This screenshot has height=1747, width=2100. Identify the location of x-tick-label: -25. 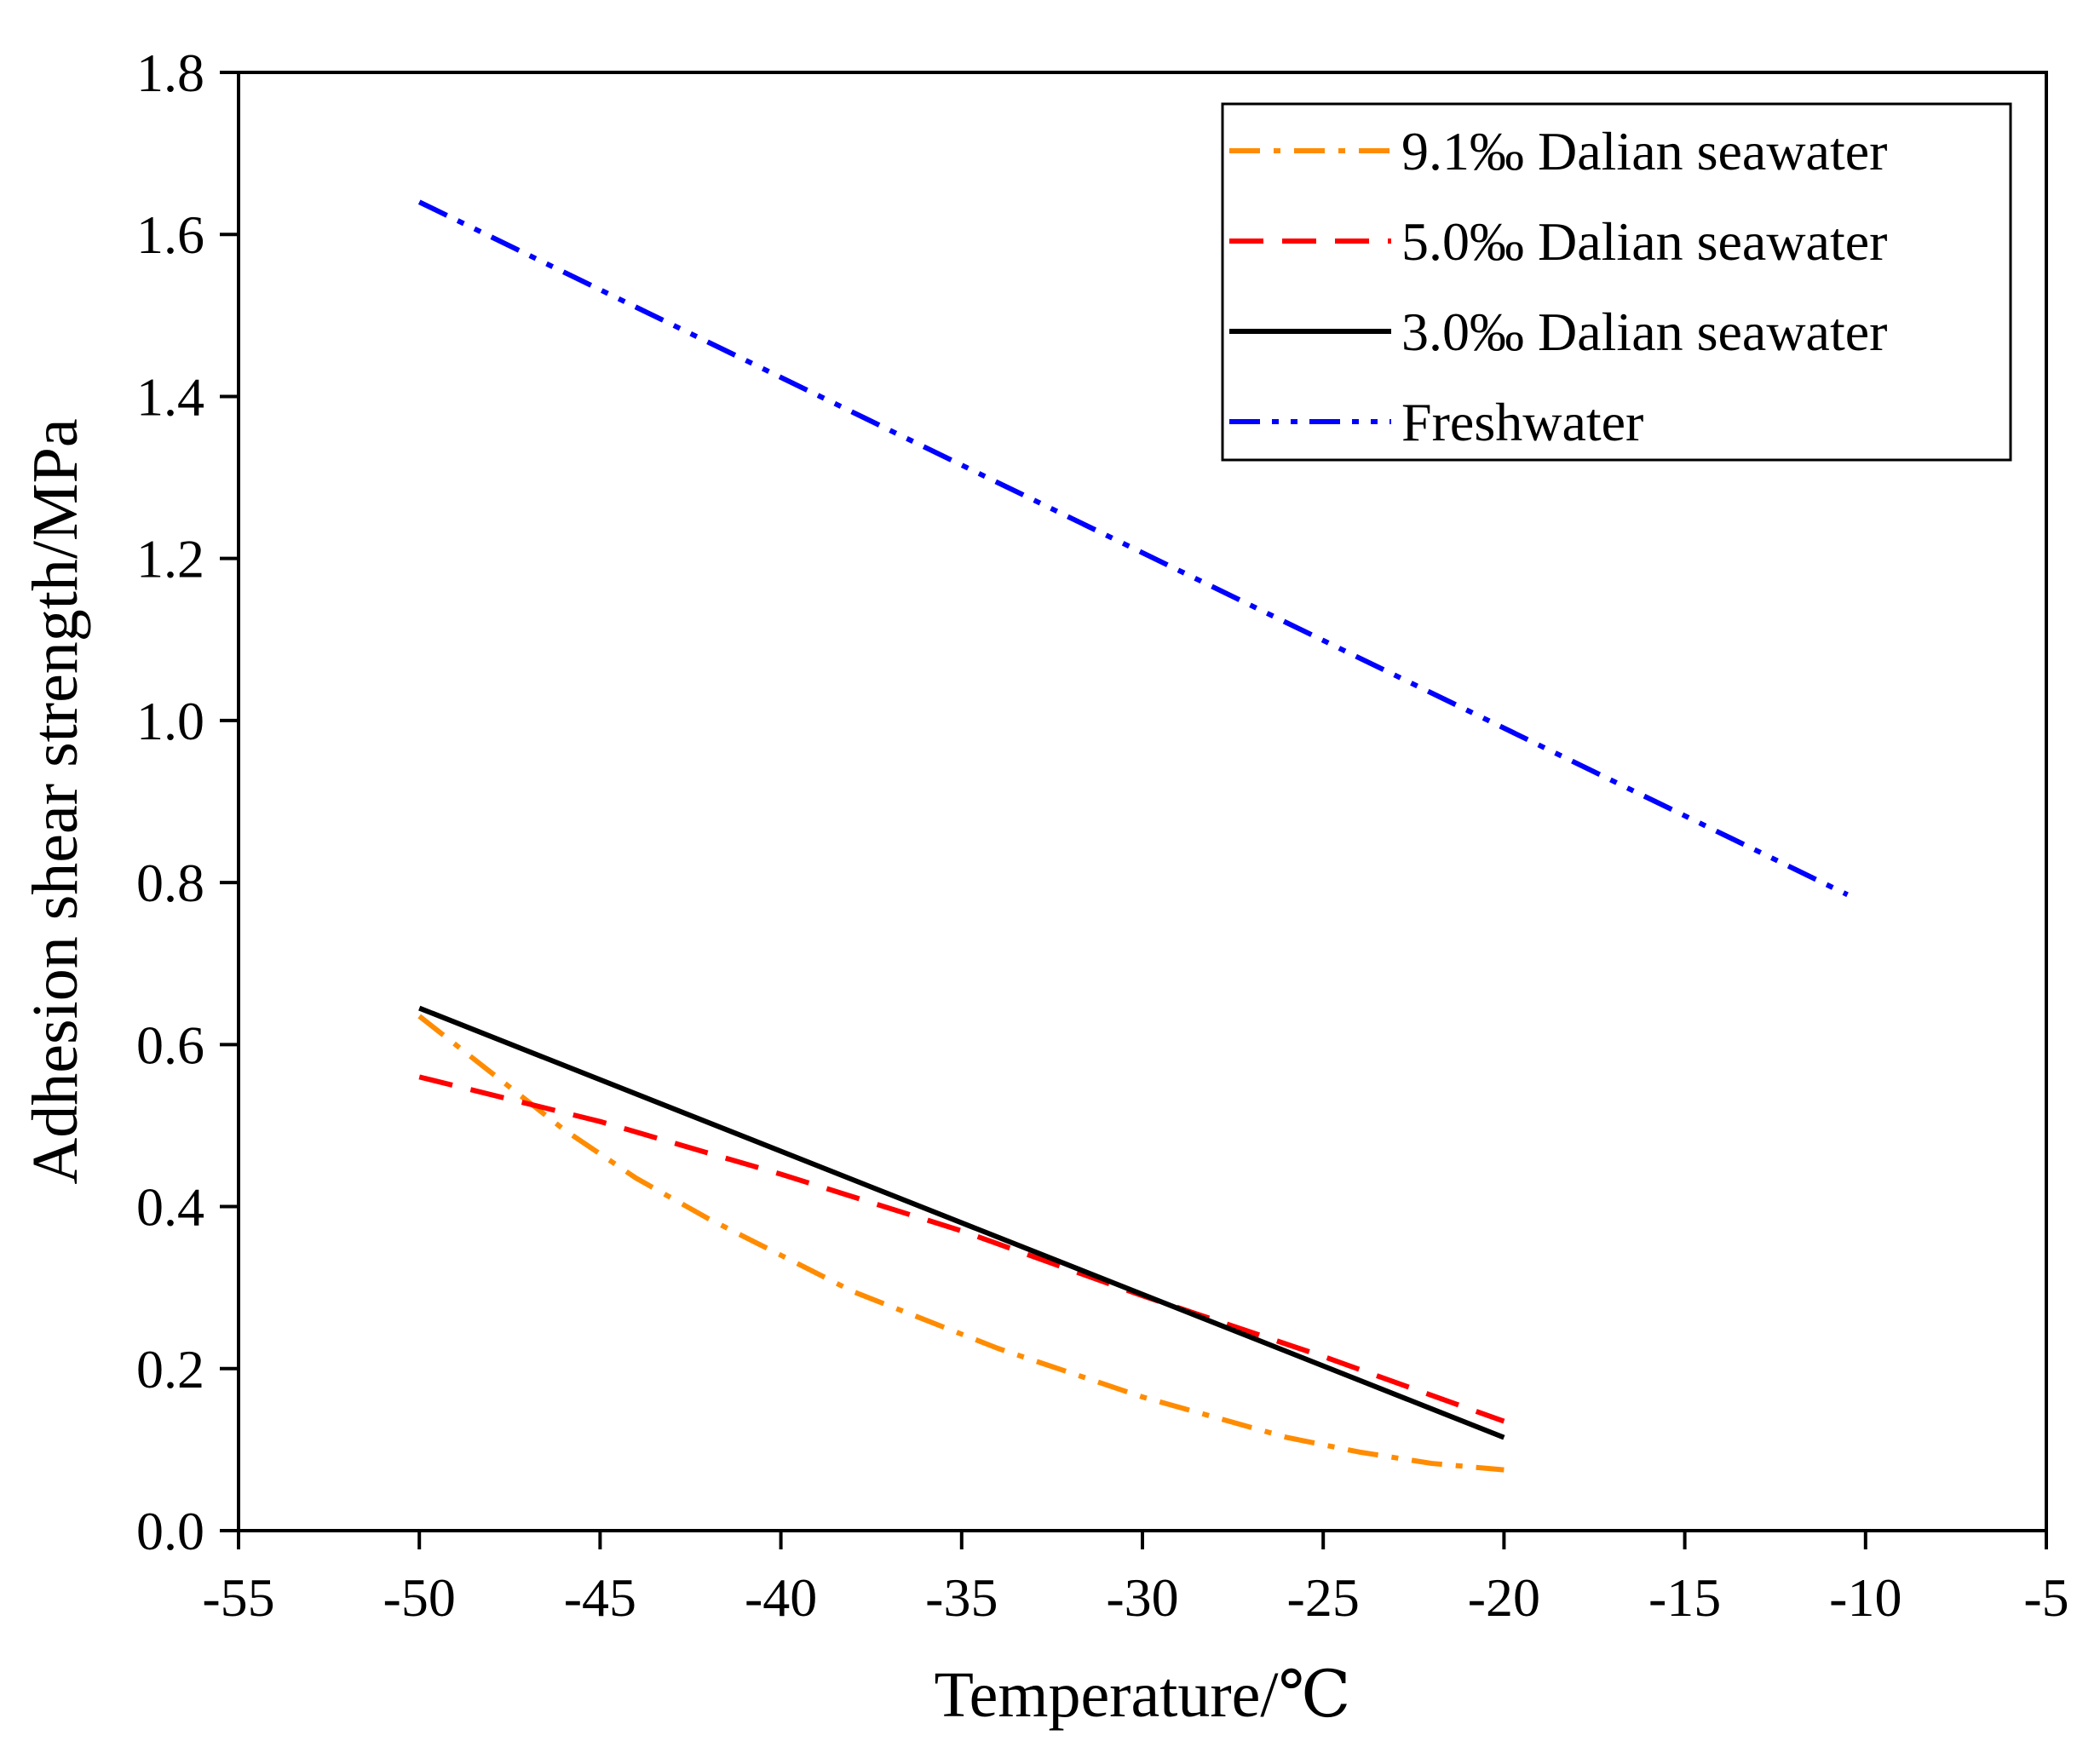
(1324, 1597).